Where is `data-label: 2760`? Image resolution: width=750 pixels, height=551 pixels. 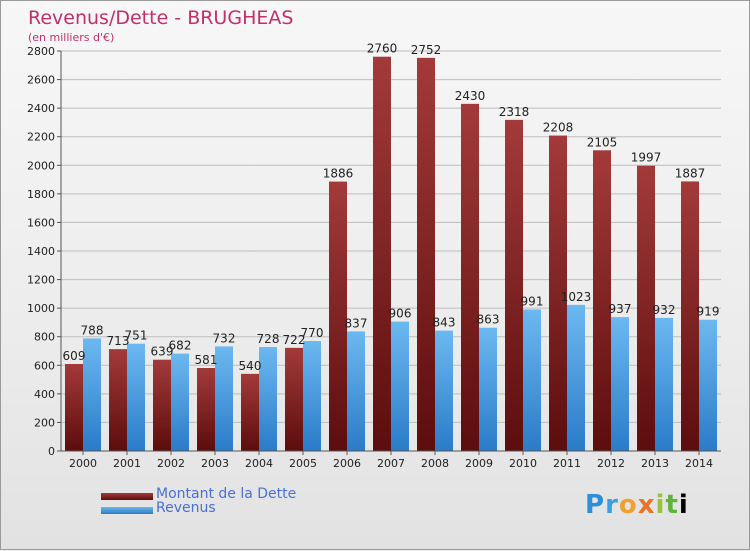
data-label: 2760 is located at coordinates (382, 49).